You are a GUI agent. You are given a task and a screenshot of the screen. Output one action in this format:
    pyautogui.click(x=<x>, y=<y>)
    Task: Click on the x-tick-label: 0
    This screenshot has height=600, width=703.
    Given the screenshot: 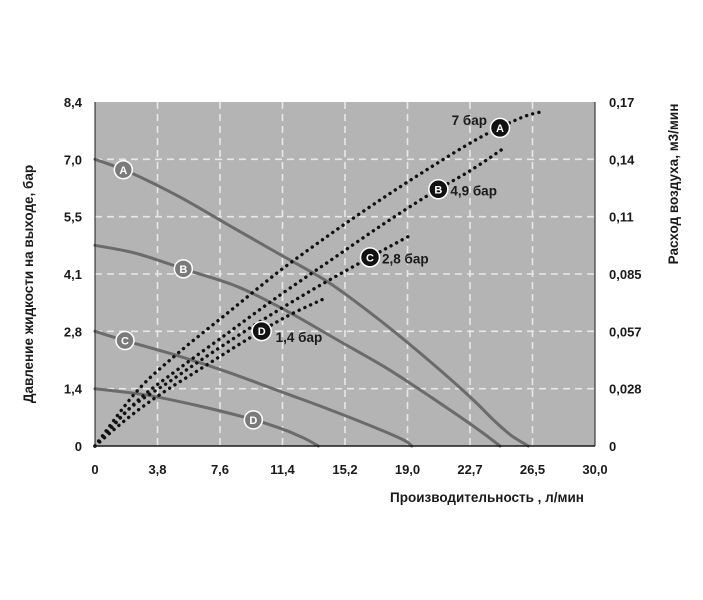 What is the action you would take?
    pyautogui.click(x=94, y=469)
    